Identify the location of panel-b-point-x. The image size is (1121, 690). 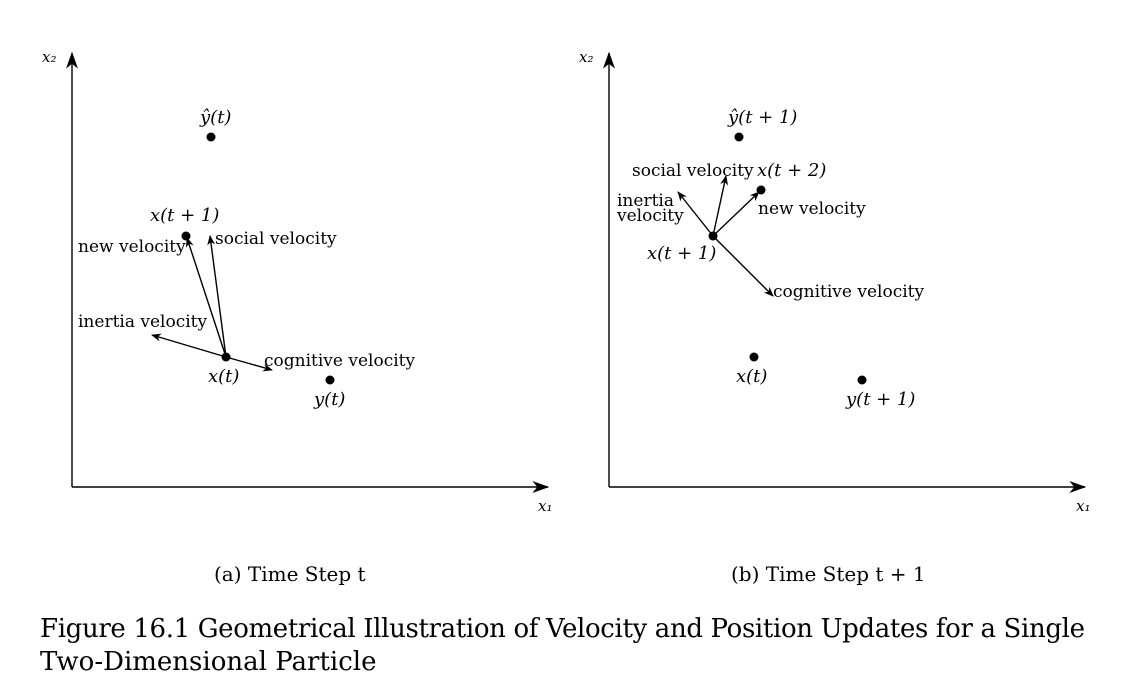
(754, 357).